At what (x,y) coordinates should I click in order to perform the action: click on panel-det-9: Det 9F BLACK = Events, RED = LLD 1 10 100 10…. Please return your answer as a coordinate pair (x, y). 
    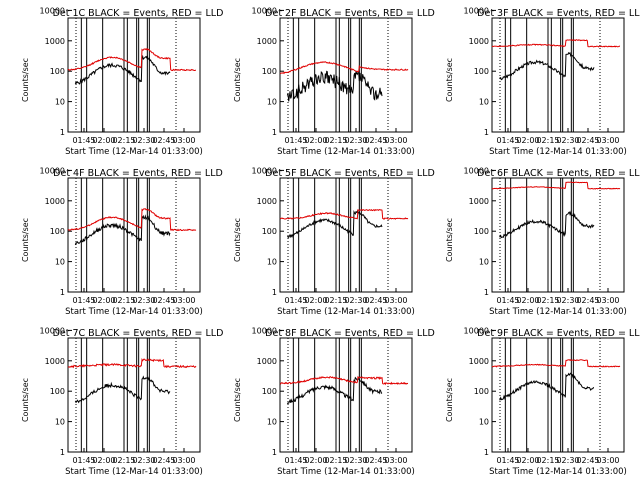
    Looking at the image, I should click on (542, 401).